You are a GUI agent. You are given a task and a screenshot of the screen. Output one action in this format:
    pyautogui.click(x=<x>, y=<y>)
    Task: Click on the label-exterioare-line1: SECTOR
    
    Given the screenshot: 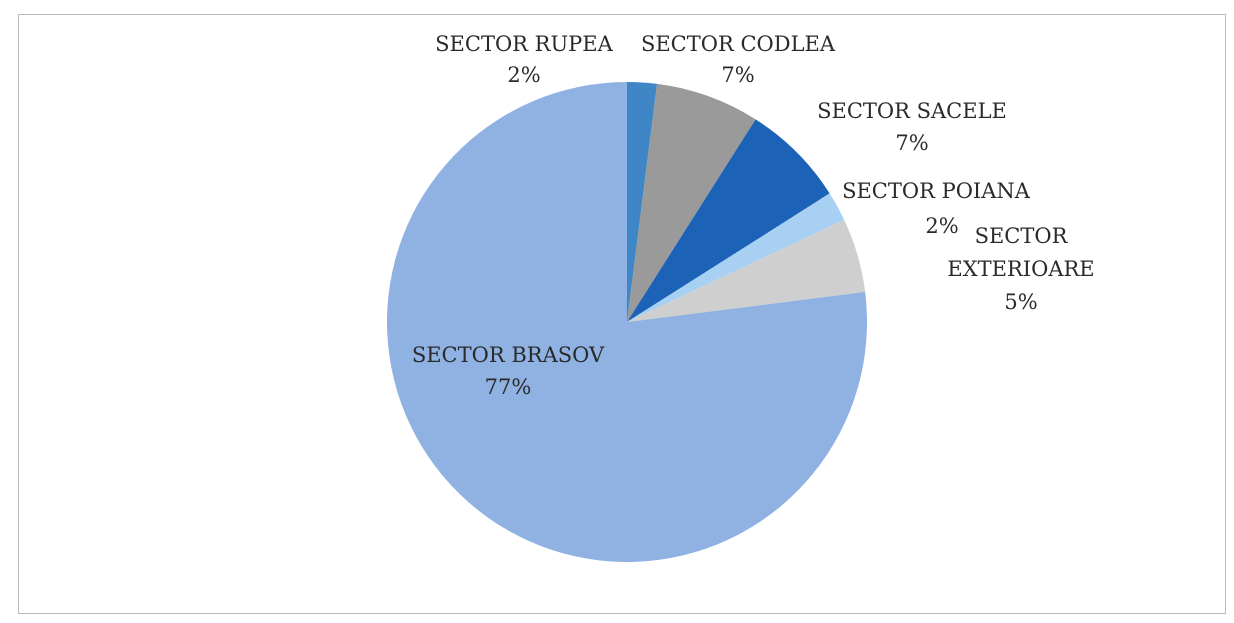 What is the action you would take?
    pyautogui.click(x=1022, y=236)
    